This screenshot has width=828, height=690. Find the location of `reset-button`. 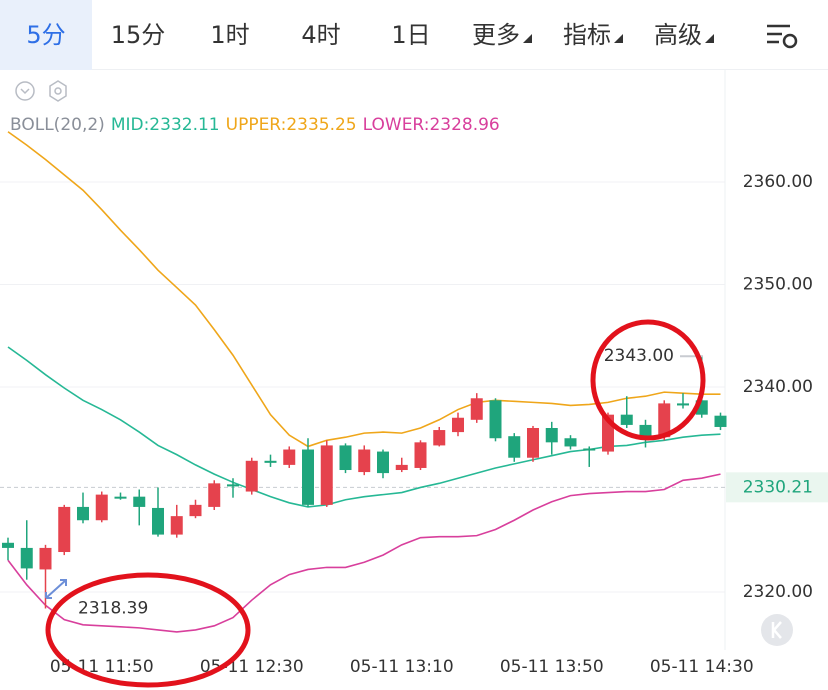

reset-button is located at coordinates (777, 630).